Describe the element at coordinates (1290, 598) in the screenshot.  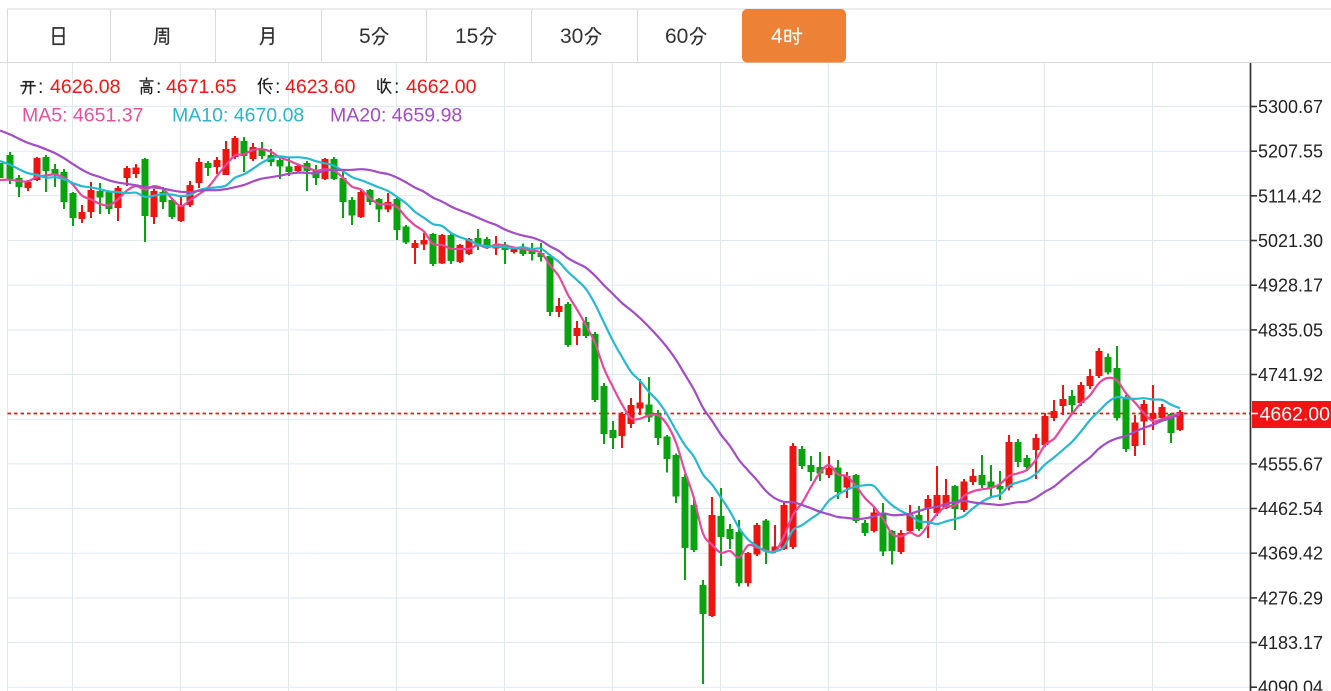
I see `svg-text: 4276.29` at that location.